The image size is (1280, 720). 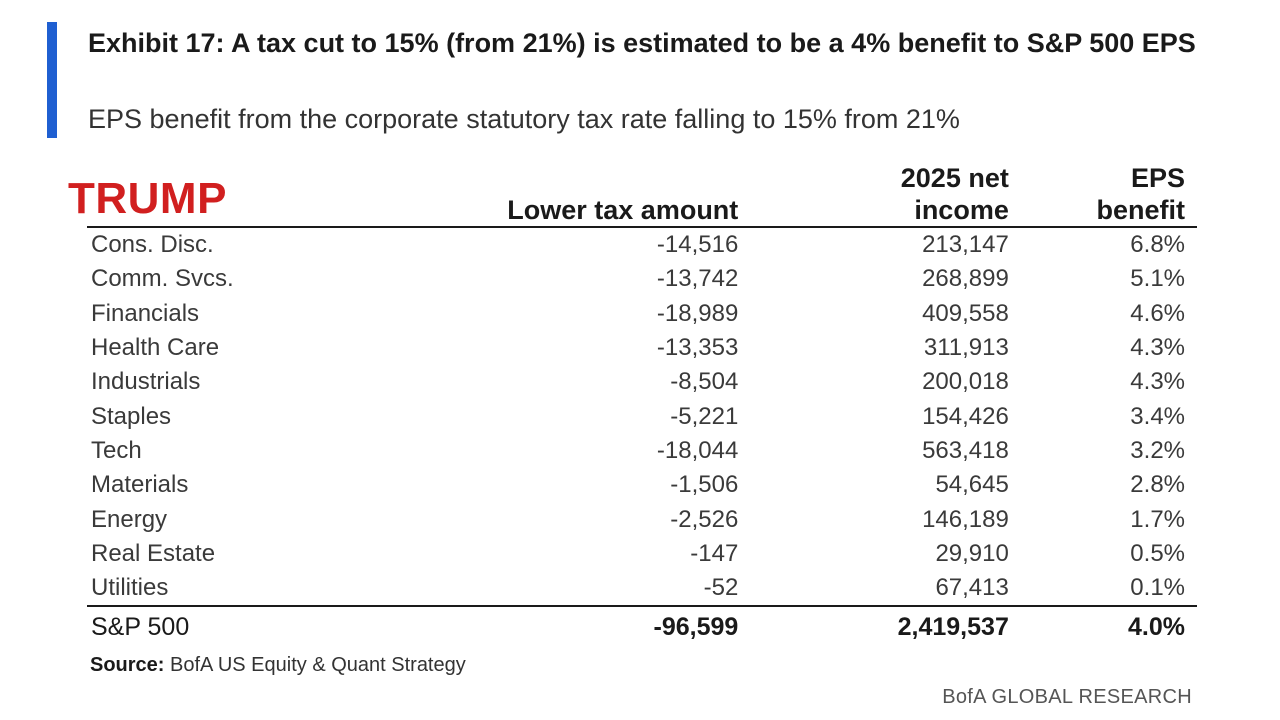 What do you see at coordinates (569, 193) in the screenshot?
I see `header-lower-tax: Lower tax amount` at bounding box center [569, 193].